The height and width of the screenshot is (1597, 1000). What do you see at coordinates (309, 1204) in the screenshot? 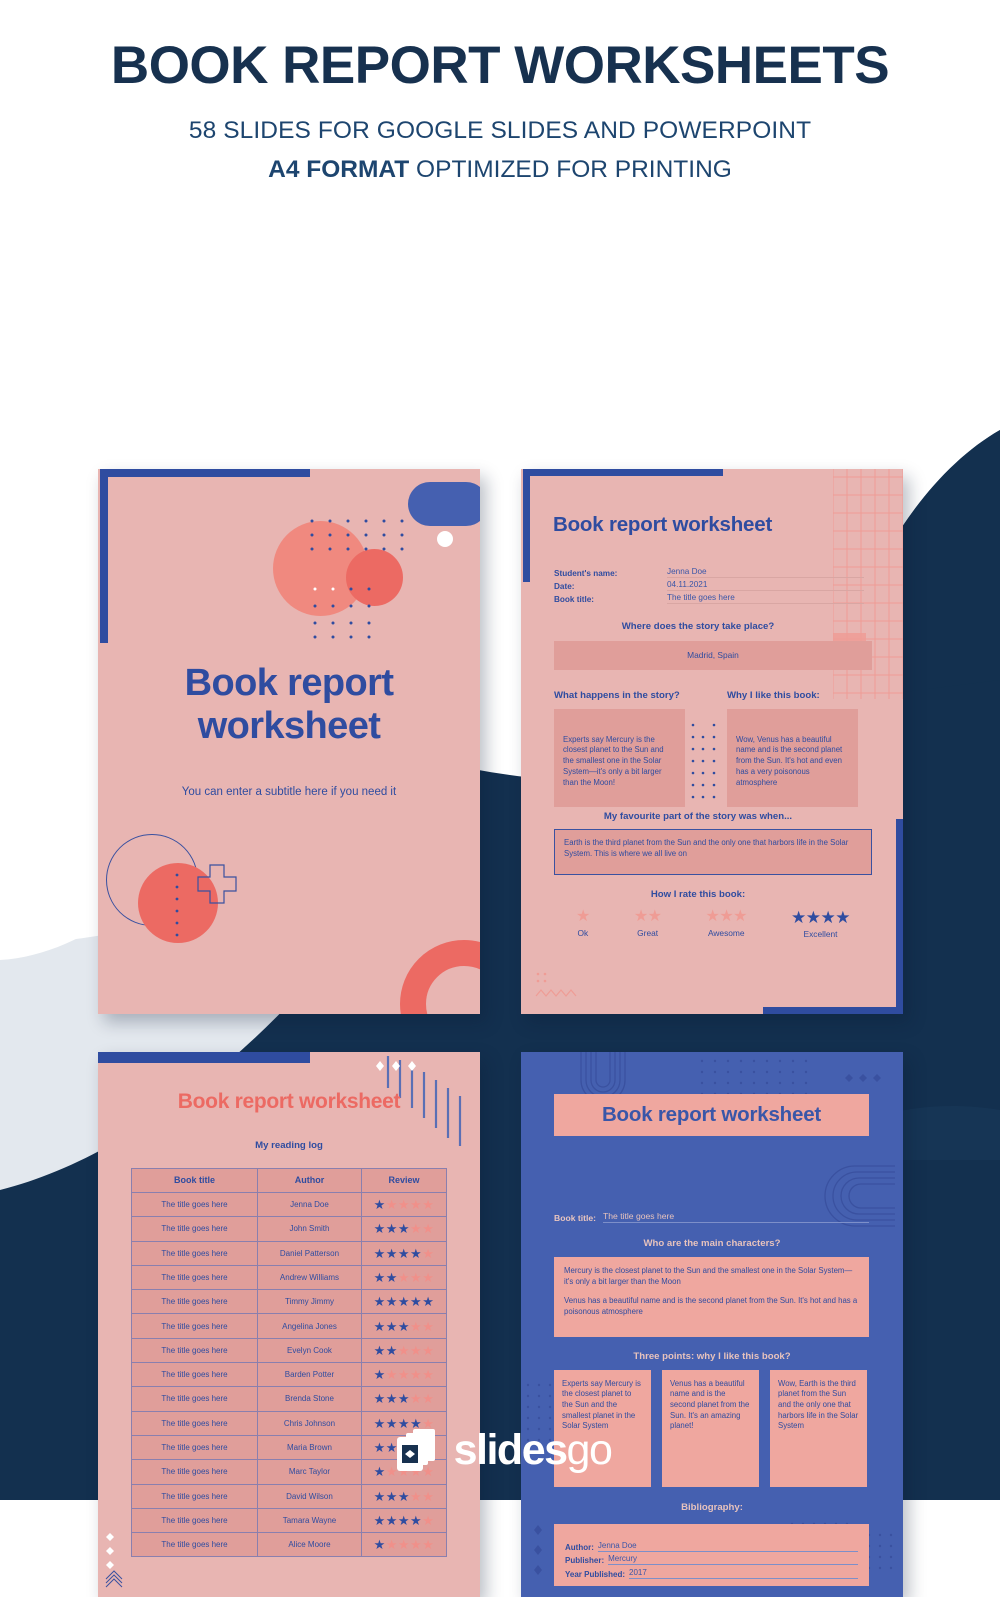
I see `cell-author: Jenna Doe` at bounding box center [309, 1204].